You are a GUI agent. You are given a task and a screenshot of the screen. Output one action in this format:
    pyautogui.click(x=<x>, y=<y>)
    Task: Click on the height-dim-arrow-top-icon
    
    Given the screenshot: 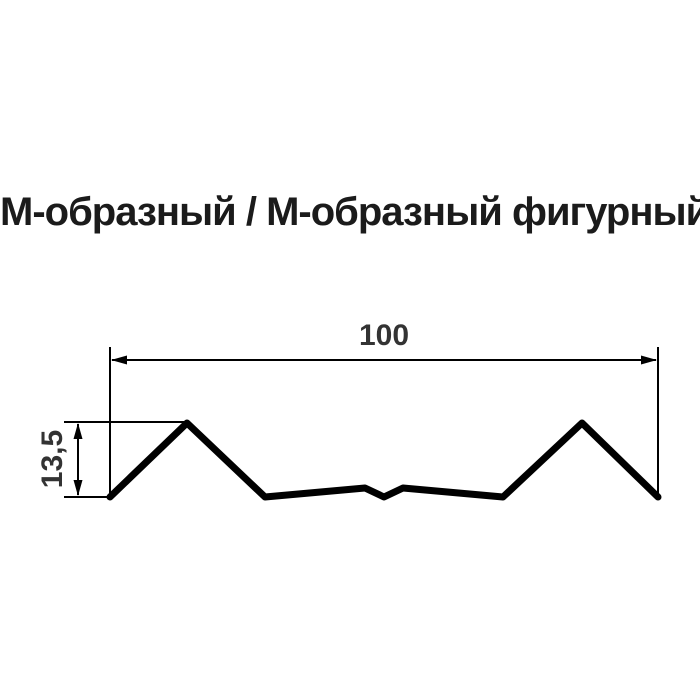 What is the action you would take?
    pyautogui.click(x=78, y=431)
    